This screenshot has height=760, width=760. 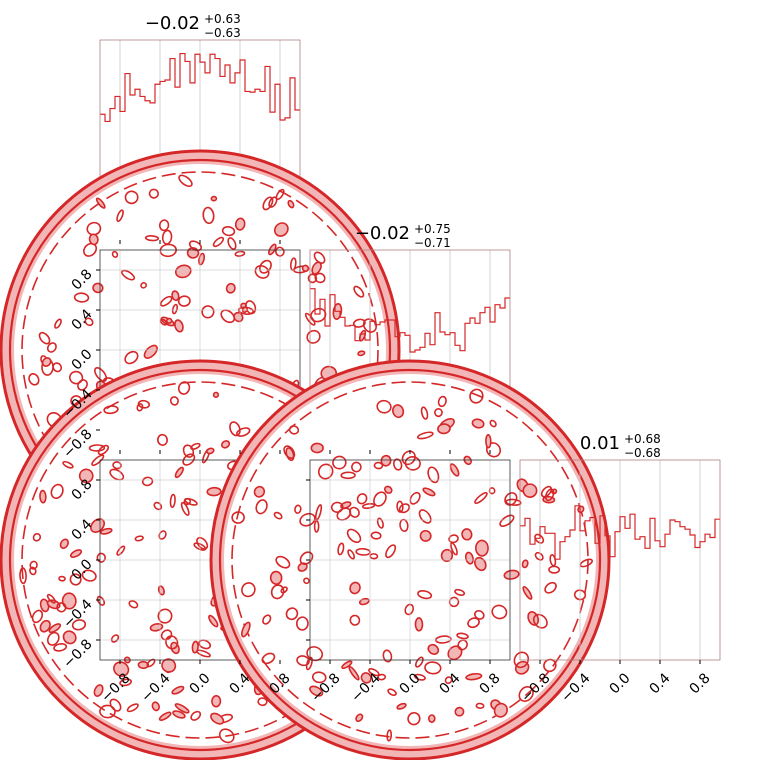 I want to click on title-2-minus: −0.68, so click(x=642, y=453).